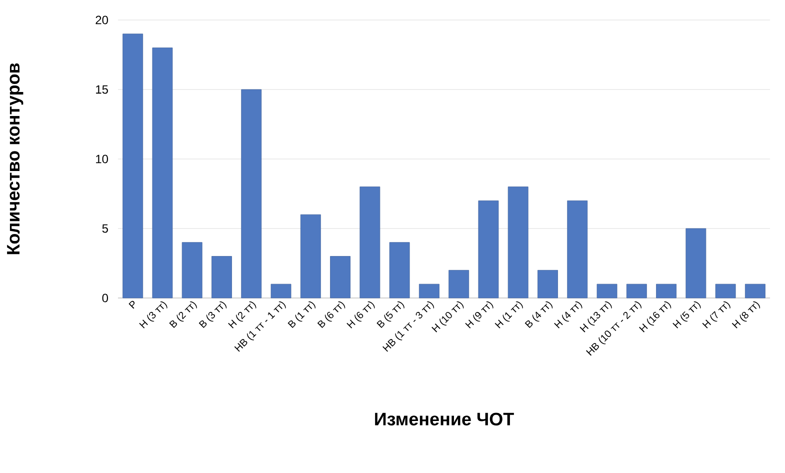 This screenshot has height=473, width=785. What do you see at coordinates (242, 314) in the screenshot?
I see `x-tick-label: Н (2 тт)` at bounding box center [242, 314].